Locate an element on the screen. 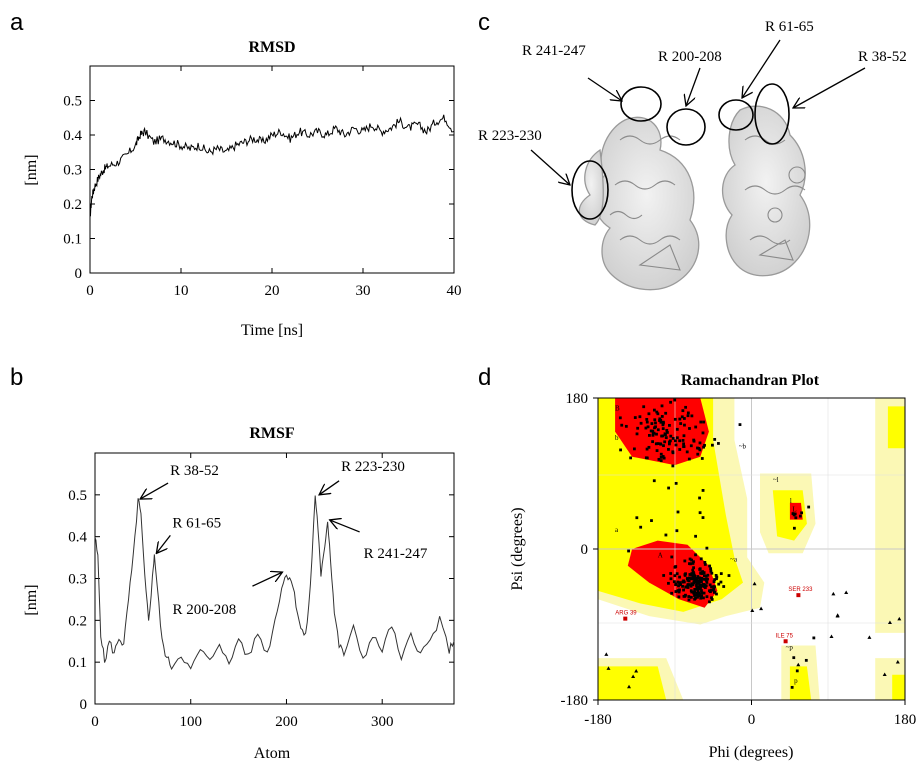 This screenshot has height=762, width=920. region-label: b is located at coordinates (617, 438).